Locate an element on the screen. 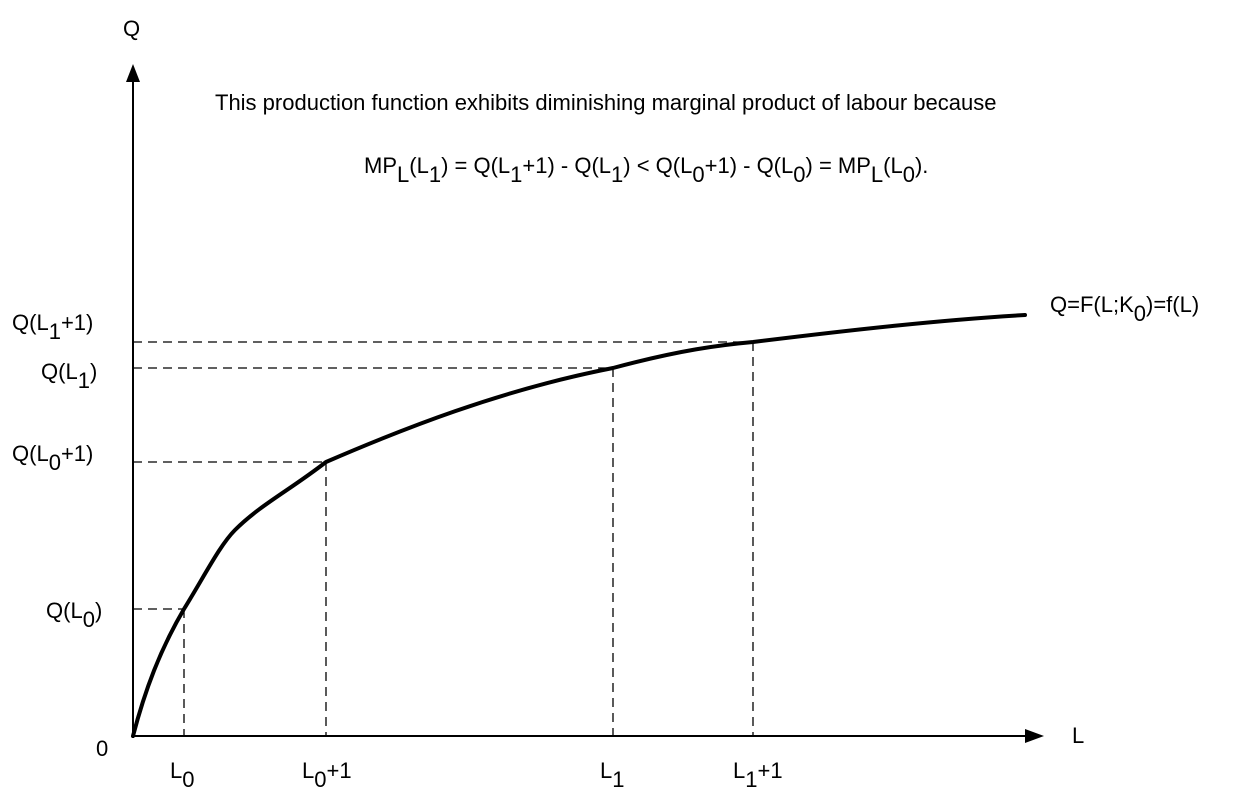 The height and width of the screenshot is (809, 1247). curve-label-tail: )=f(L) is located at coordinates (1172, 304).